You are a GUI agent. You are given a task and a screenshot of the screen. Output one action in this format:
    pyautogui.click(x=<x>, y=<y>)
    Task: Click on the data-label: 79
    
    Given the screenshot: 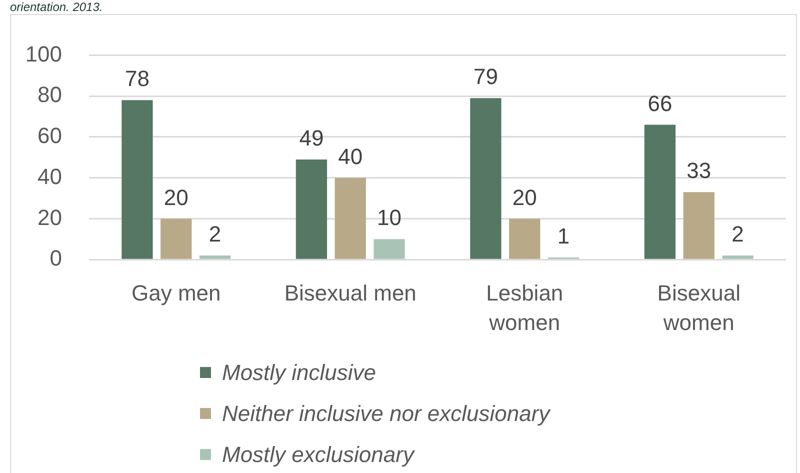 What is the action you would take?
    pyautogui.click(x=485, y=77)
    